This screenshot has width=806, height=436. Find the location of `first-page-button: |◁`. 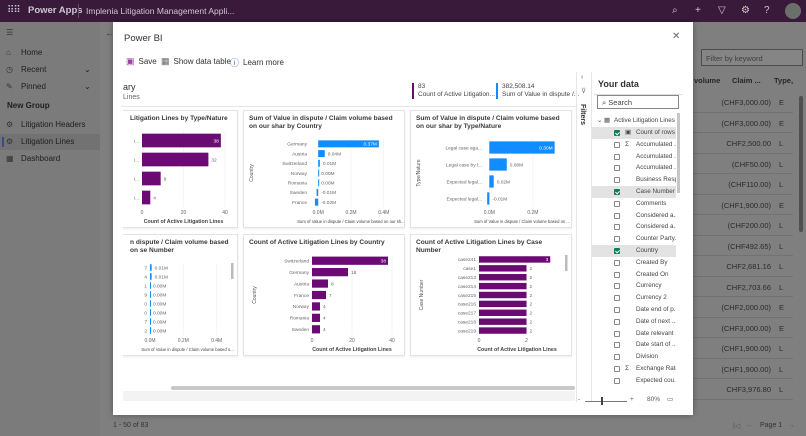

first-page-button: |◁ is located at coordinates (737, 426).